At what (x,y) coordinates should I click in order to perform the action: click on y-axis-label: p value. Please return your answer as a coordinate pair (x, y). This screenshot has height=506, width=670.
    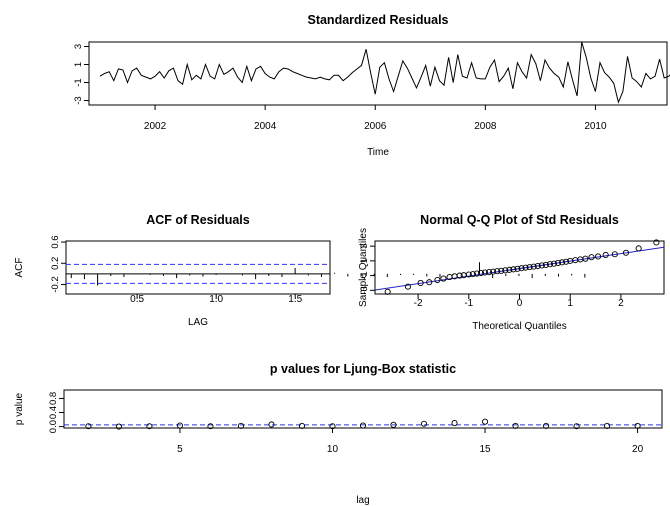
    Looking at the image, I should click on (19, 408).